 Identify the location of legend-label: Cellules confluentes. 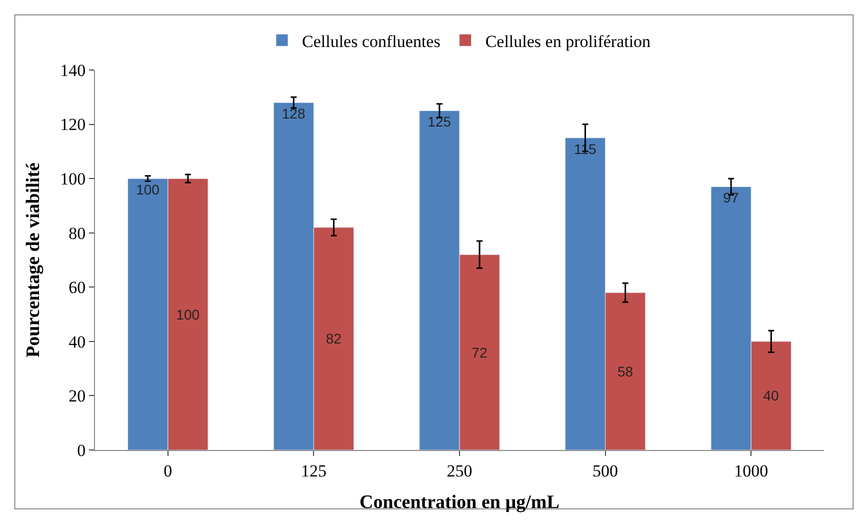
(371, 41).